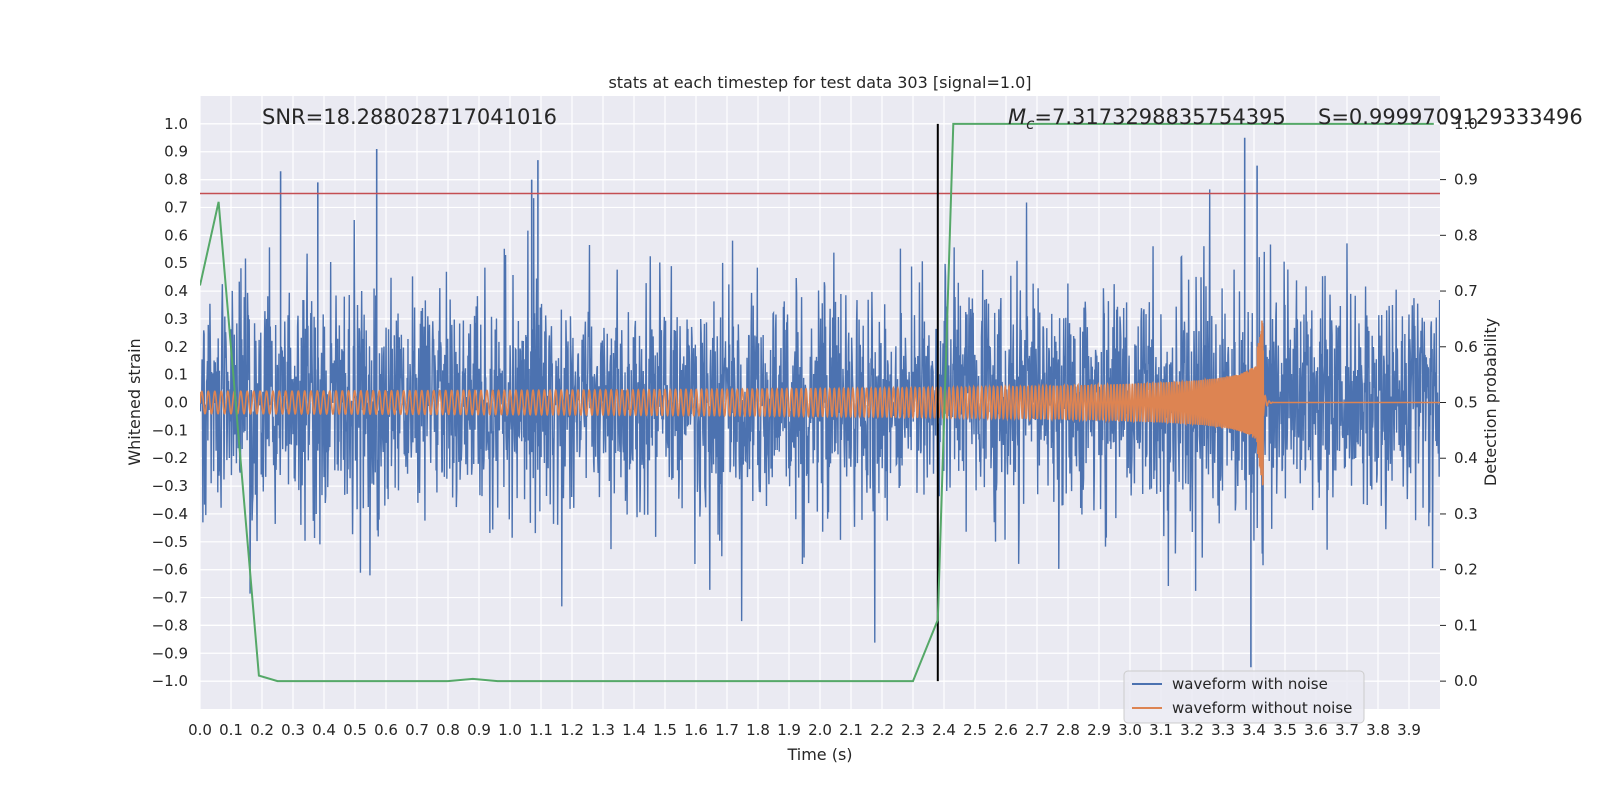 This screenshot has width=1600, height=800. I want to click on y2-tick-label: 0.3, so click(1466, 514).